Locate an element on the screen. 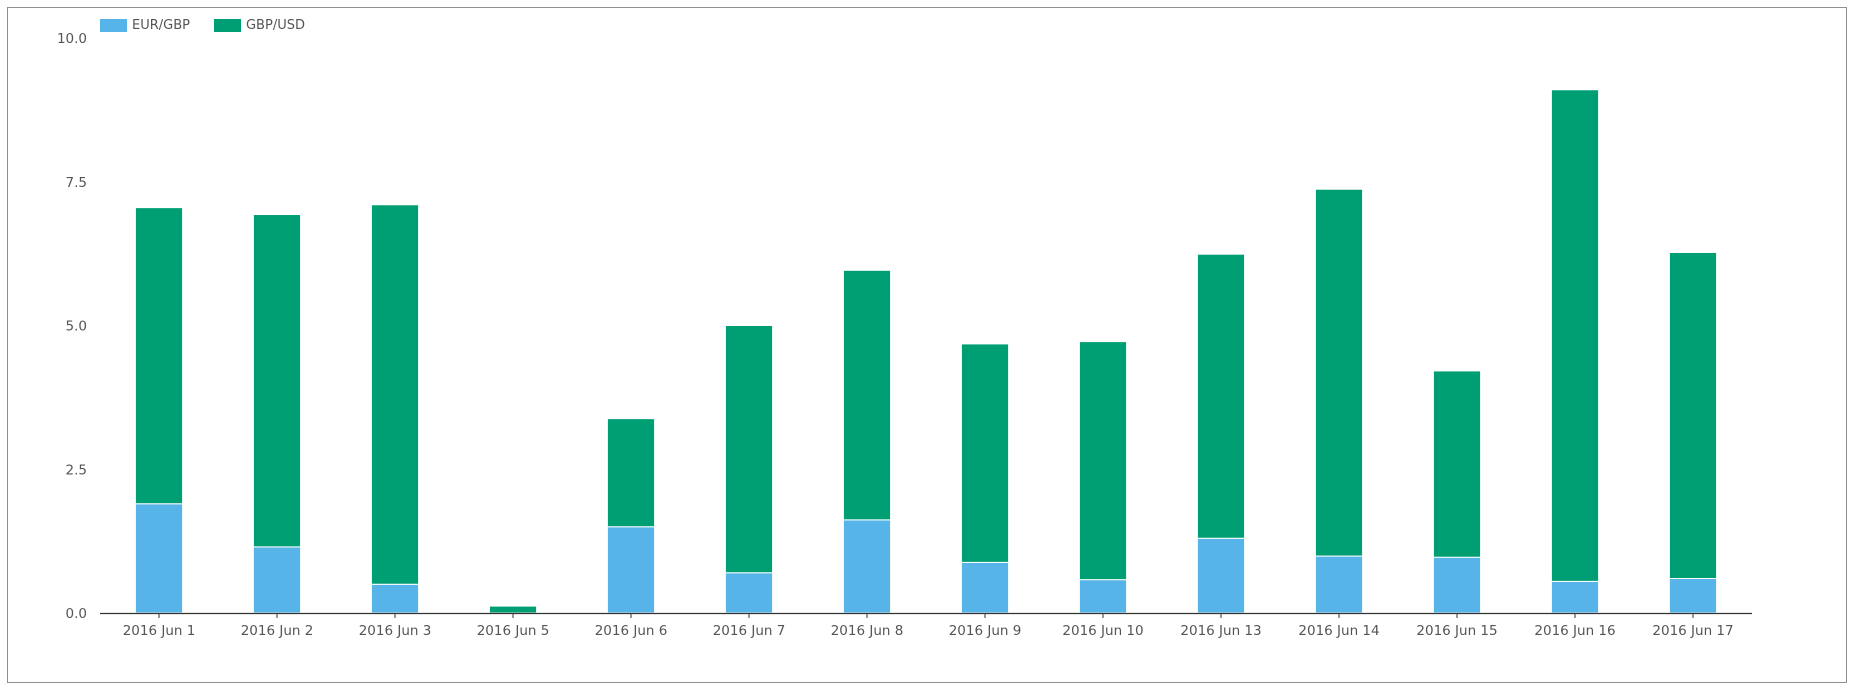  x-tick-label: 2016 Jun 15 is located at coordinates (1456, 631).